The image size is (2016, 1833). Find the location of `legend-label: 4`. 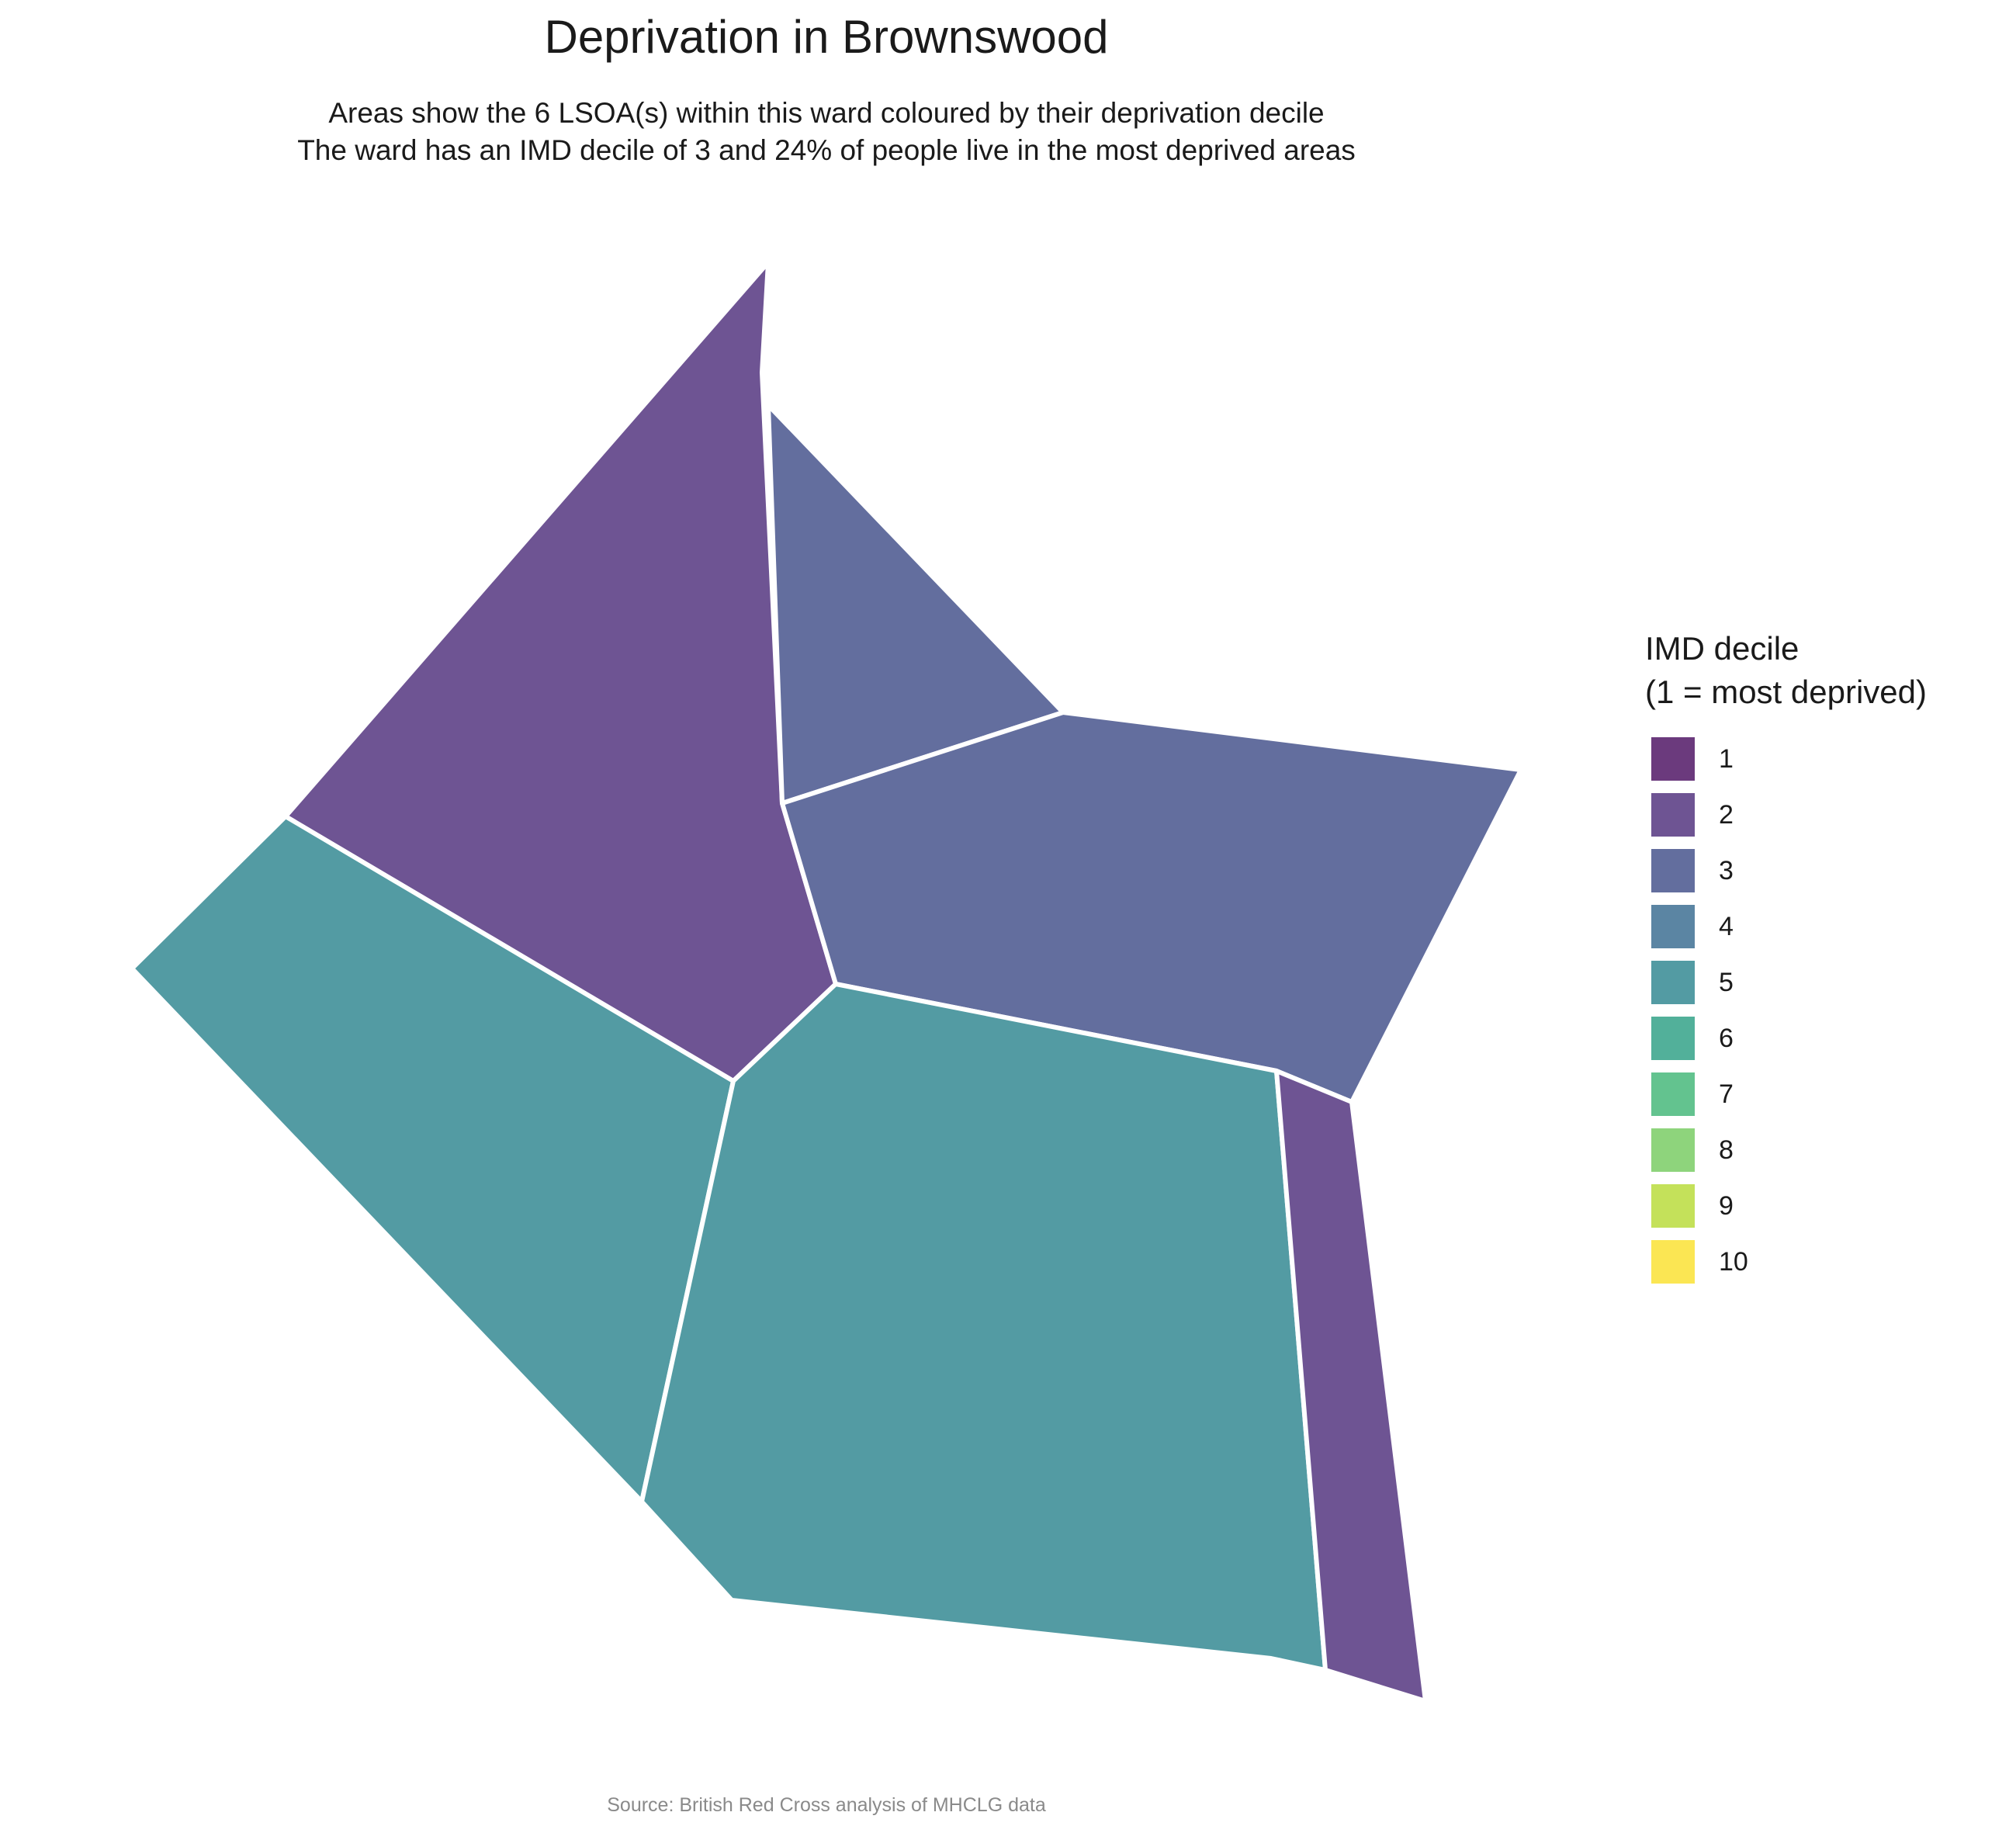

legend-label: 4 is located at coordinates (1727, 926).